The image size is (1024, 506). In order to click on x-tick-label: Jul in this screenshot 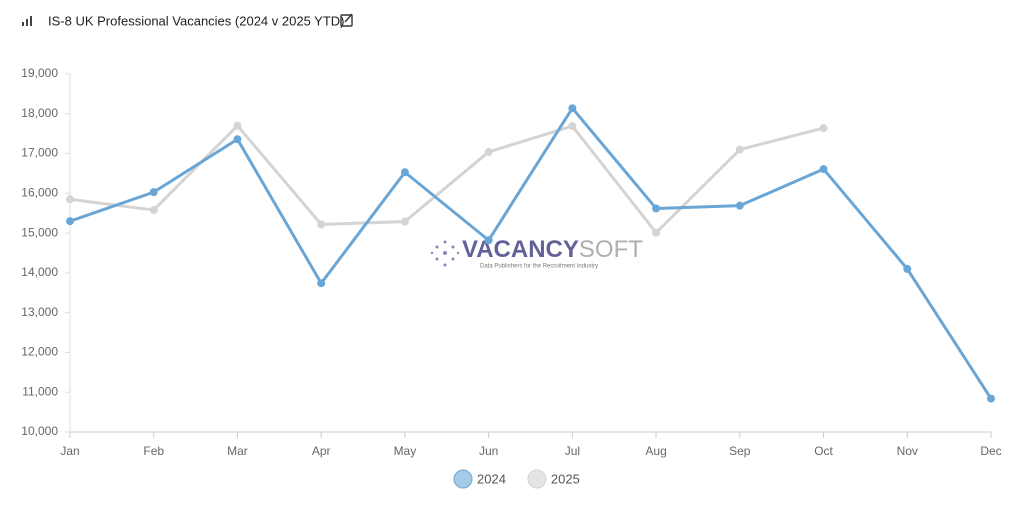, I will do `click(572, 451)`.